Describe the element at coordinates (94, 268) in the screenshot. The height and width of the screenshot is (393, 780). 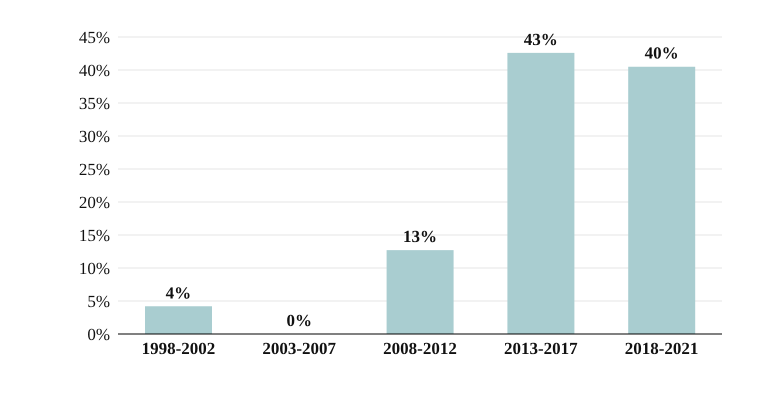
I see `y-tick-label: 10%` at that location.